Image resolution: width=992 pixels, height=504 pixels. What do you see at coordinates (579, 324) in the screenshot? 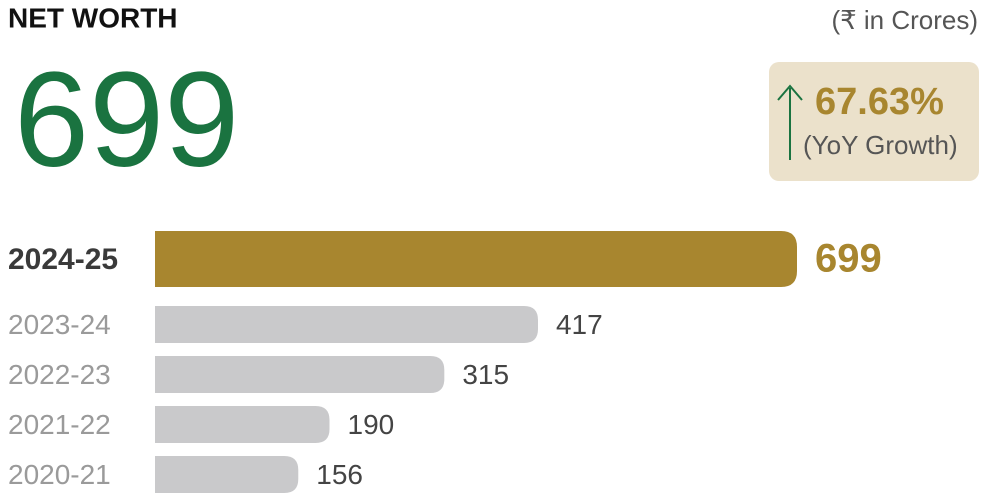
I see `value-label: 417` at bounding box center [579, 324].